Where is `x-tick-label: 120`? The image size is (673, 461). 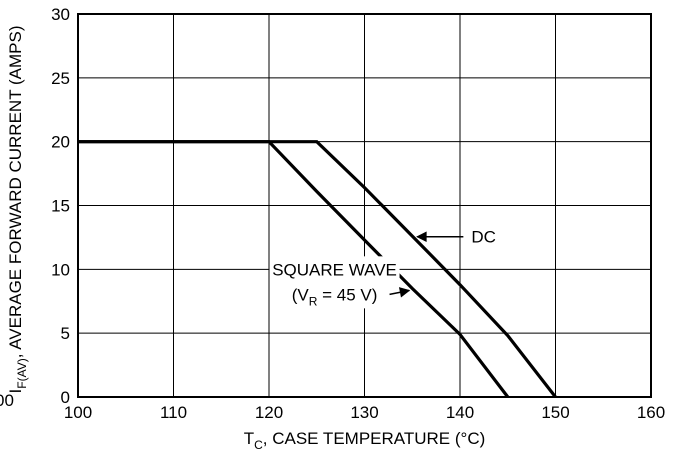
x-tick-label: 120 is located at coordinates (269, 412).